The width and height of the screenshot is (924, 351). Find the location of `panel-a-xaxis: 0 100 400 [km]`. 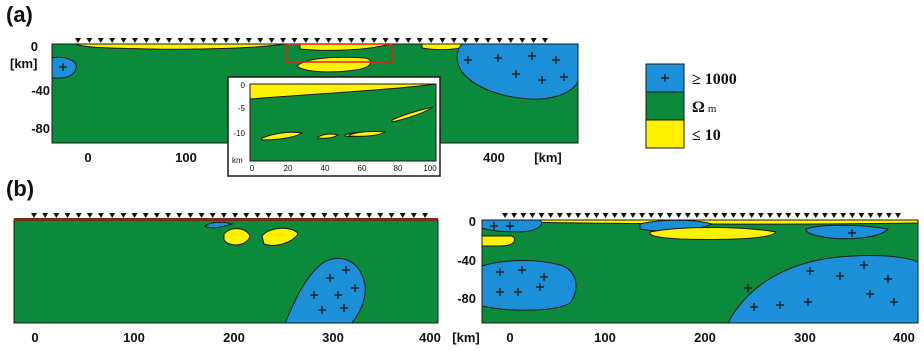

panel-a-xaxis: 0 100 400 [km] is located at coordinates (322, 157).